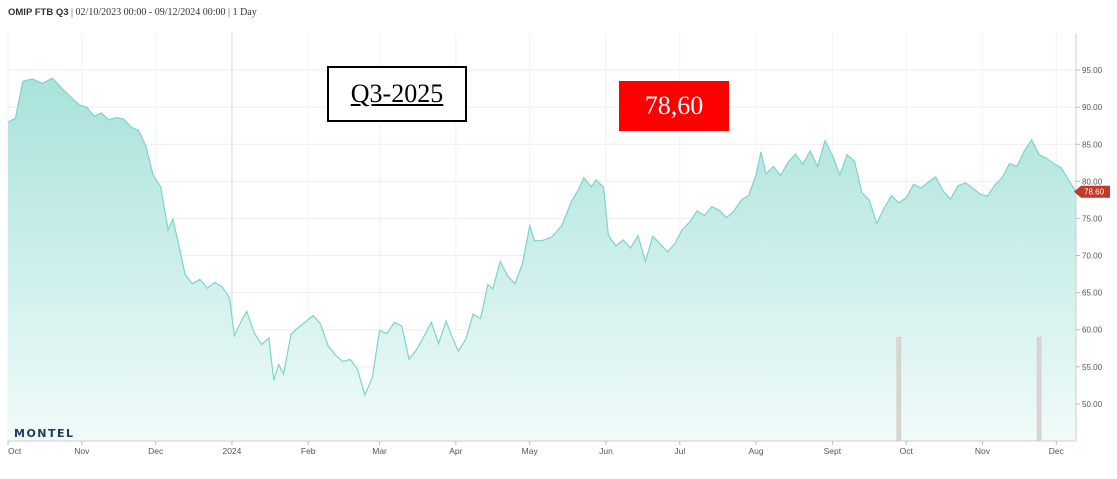 The image size is (1117, 479). Describe the element at coordinates (1092, 256) in the screenshot. I see `y-tick-label: 70.00` at that location.